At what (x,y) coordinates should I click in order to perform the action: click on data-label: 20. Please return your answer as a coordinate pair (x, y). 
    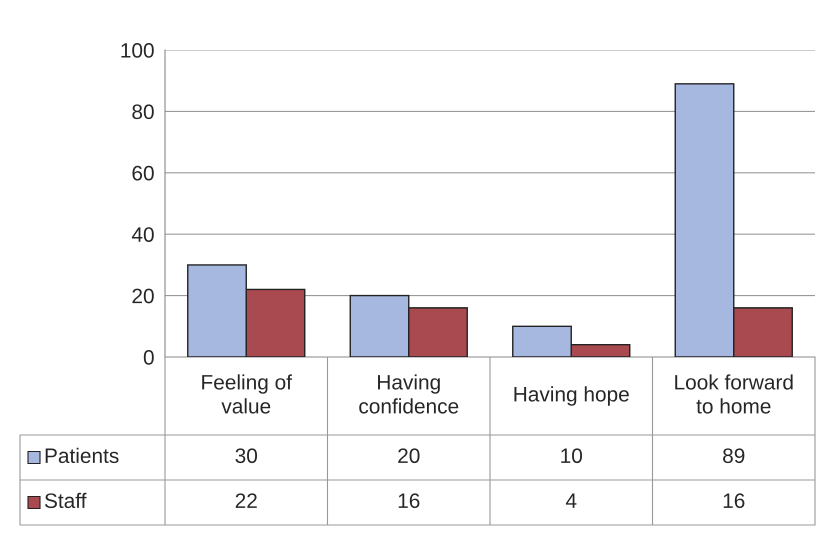
    Looking at the image, I should click on (409, 456).